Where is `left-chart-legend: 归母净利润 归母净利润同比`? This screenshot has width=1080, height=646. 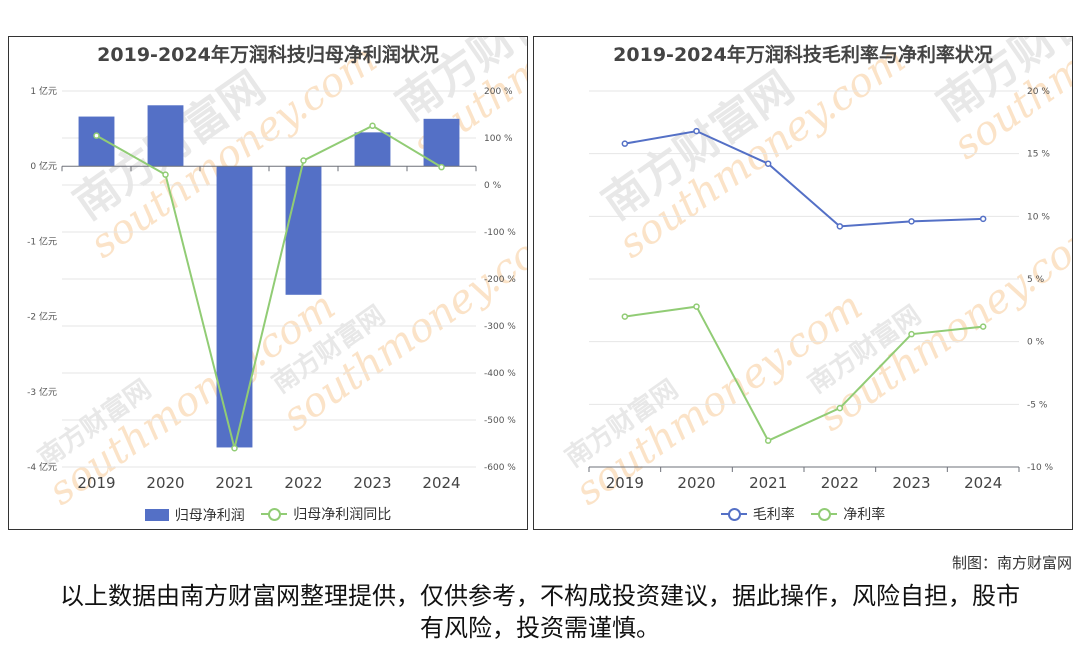
left-chart-legend: 归母净利润 归母净利润同比 is located at coordinates (268, 514).